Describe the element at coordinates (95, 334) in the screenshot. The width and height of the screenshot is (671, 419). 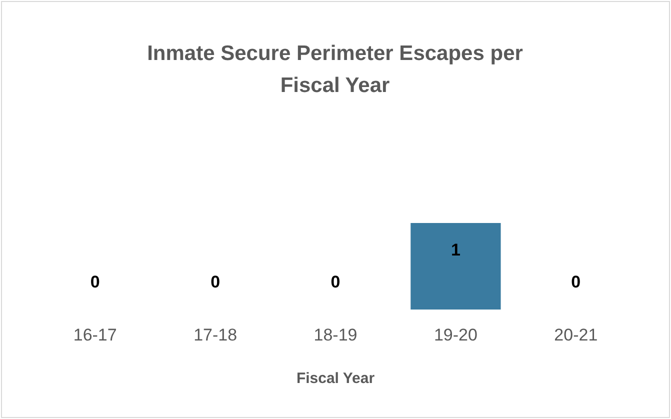
I see `x-tick-label: 16-17` at that location.